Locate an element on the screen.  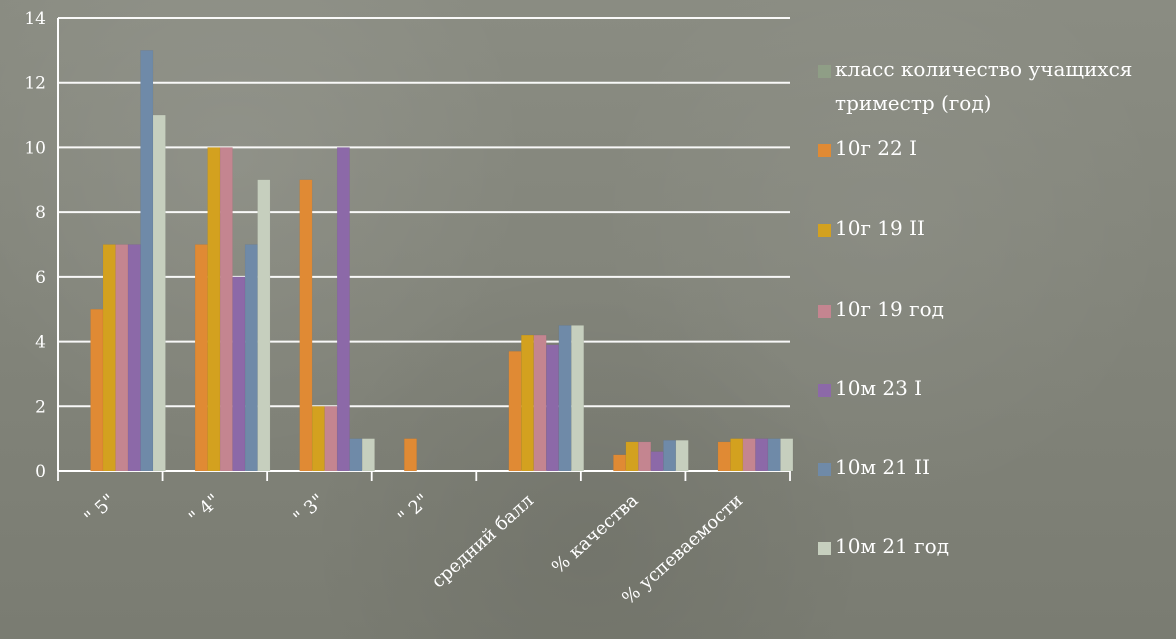
y-tick-label: 4 is located at coordinates (40, 343).